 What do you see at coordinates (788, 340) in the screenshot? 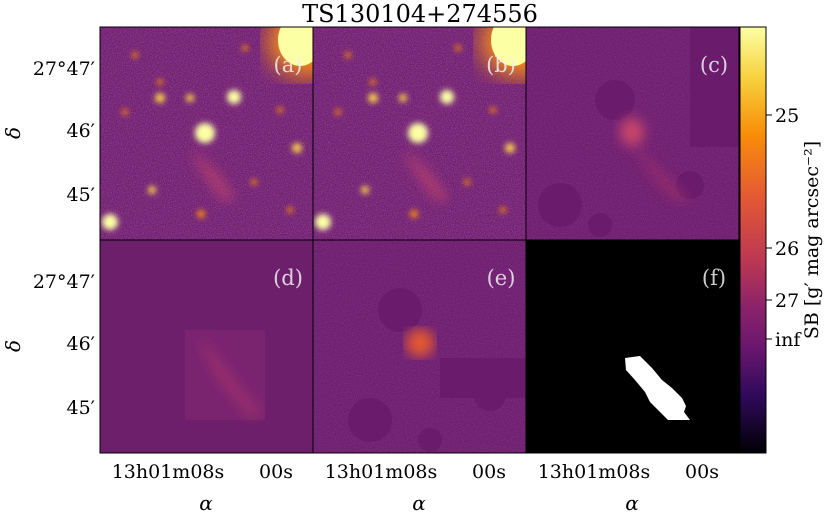
I see `colorbar-tick-3: inf` at bounding box center [788, 340].